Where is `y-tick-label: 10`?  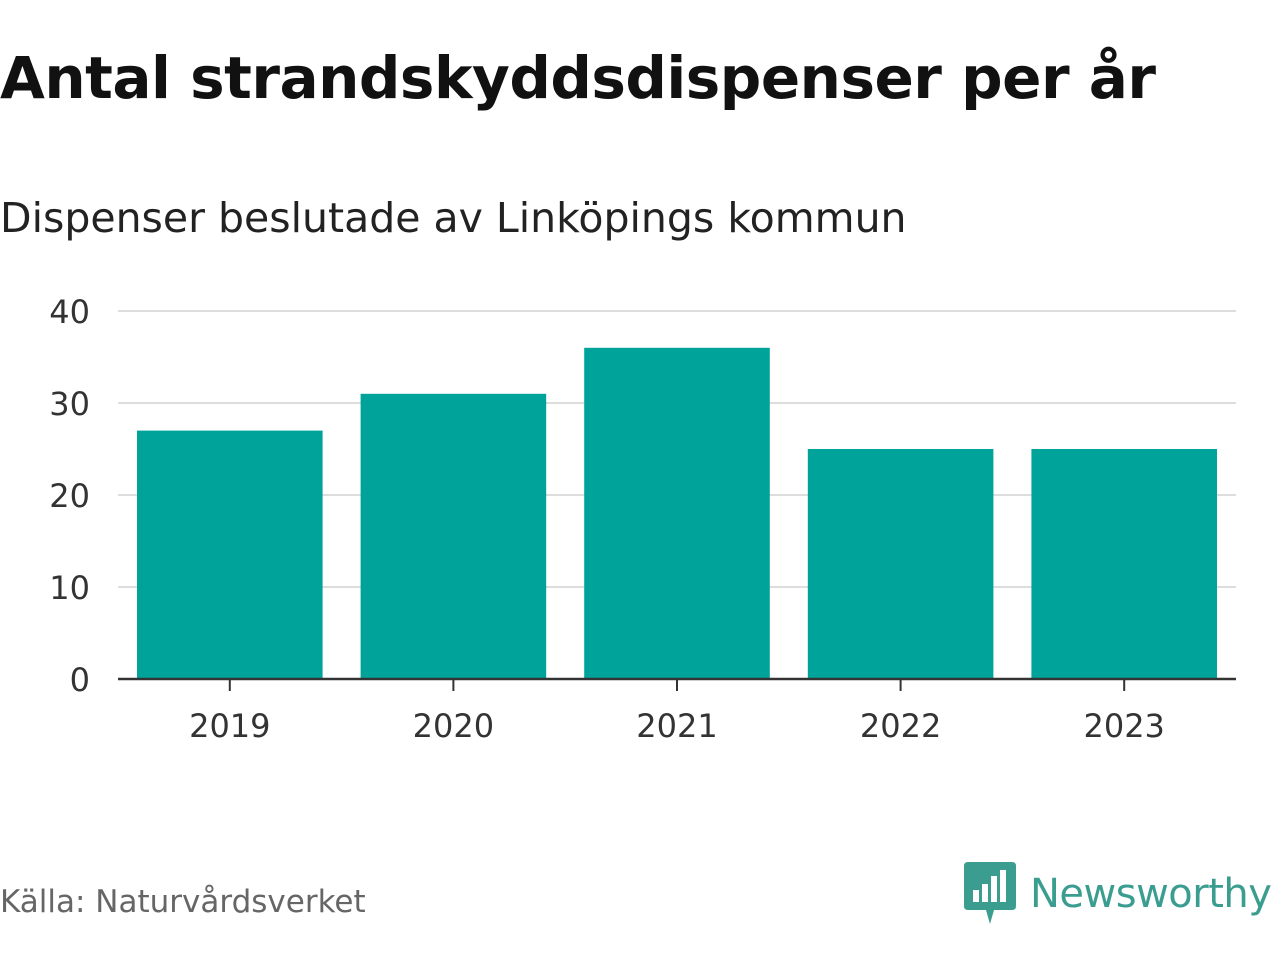 y-tick-label: 10 is located at coordinates (69, 588).